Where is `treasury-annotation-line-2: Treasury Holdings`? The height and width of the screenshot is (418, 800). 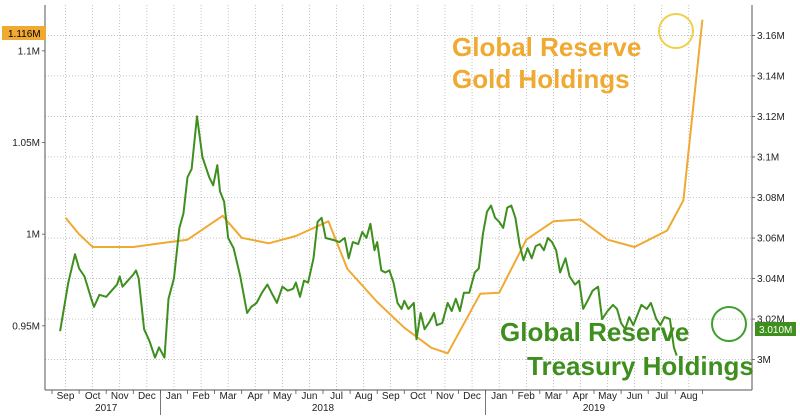
treasury-annotation-line-2: Treasury Holdings is located at coordinates (640, 366).